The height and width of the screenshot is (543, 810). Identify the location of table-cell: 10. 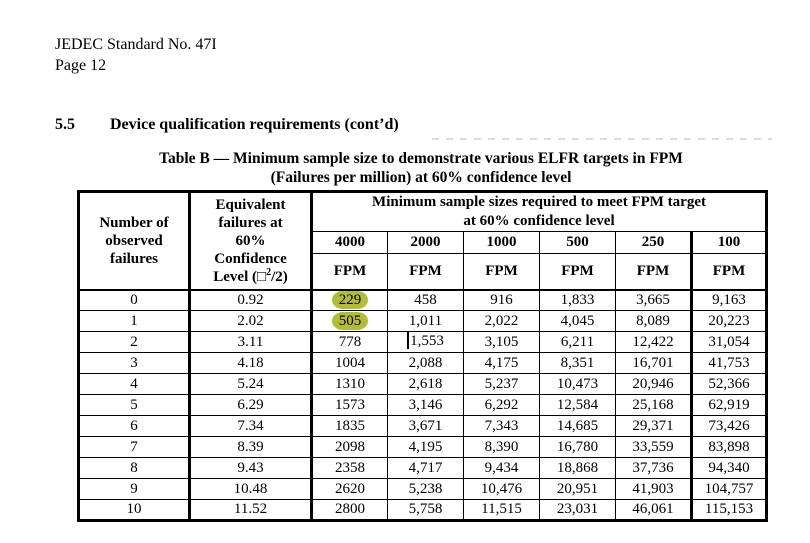
(134, 510).